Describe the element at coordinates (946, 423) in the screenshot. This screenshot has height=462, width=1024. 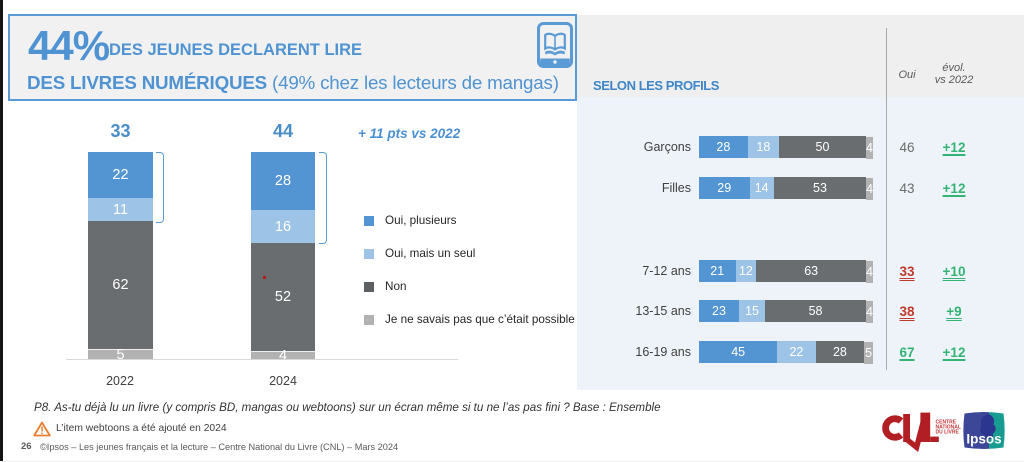
I see `svg-text: CENTRE` at that location.